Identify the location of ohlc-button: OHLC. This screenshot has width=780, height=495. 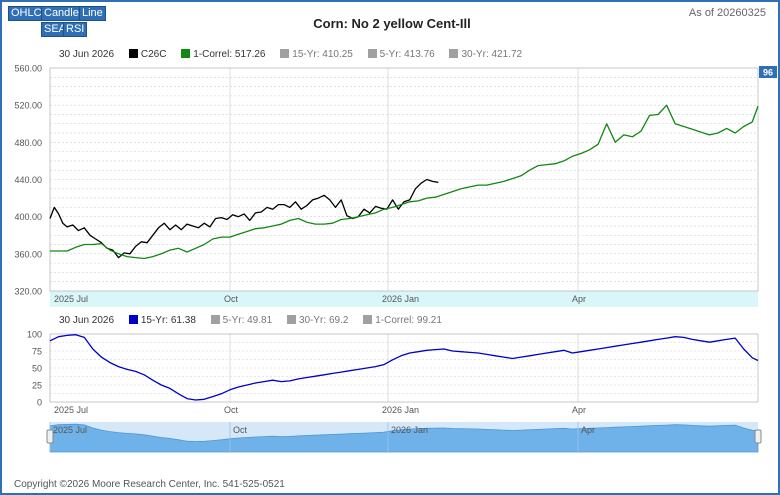
(26, 13).